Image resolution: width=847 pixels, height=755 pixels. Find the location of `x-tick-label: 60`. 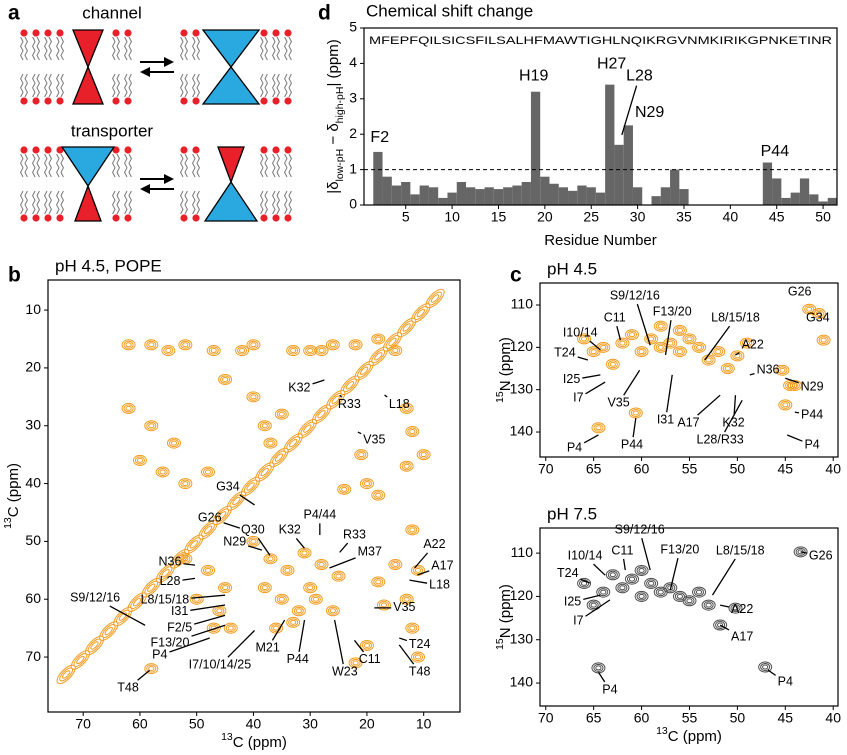

x-tick-label: 60 is located at coordinates (140, 724).